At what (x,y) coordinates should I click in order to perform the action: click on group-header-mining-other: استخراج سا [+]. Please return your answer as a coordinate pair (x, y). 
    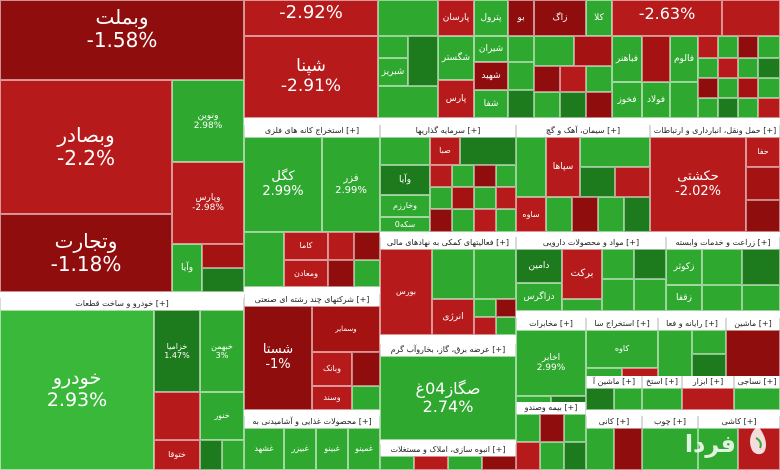
    Looking at the image, I should click on (622, 324).